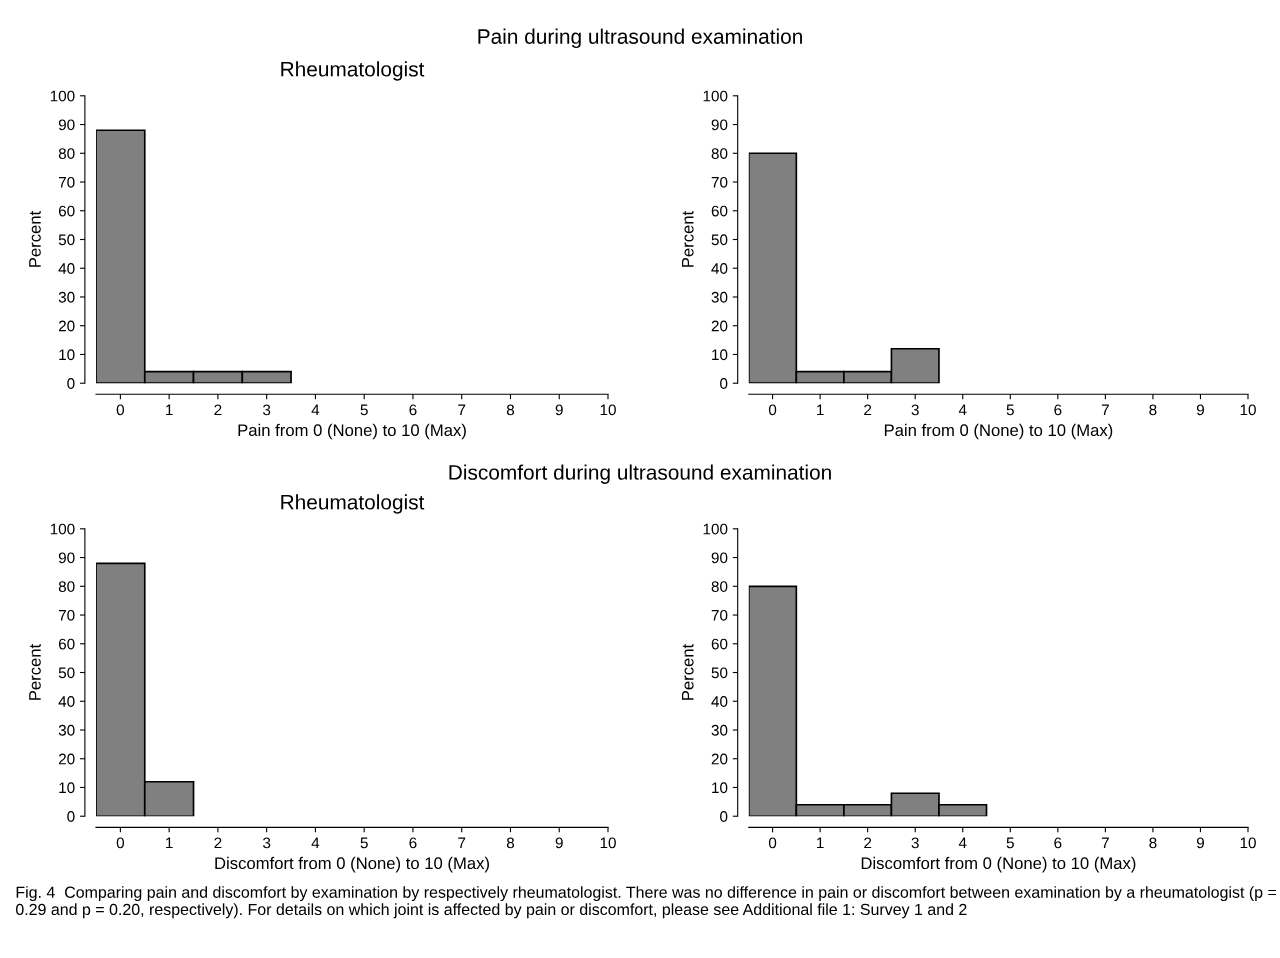 The height and width of the screenshot is (958, 1280). What do you see at coordinates (640, 474) in the screenshot?
I see `text: Discomfort during ultrasound examination` at bounding box center [640, 474].